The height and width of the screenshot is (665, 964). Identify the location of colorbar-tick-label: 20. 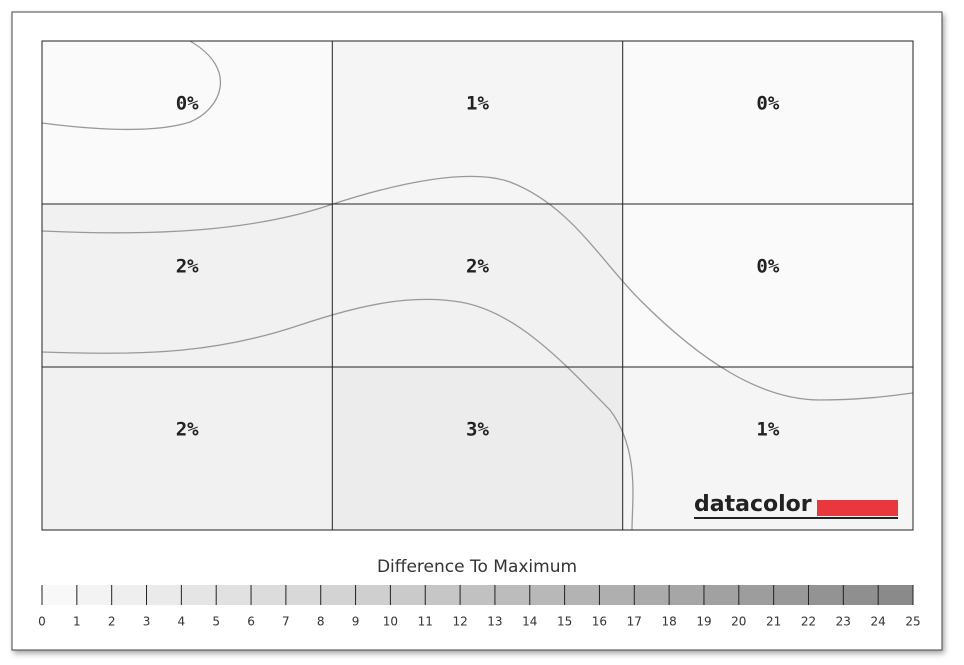
(738, 622).